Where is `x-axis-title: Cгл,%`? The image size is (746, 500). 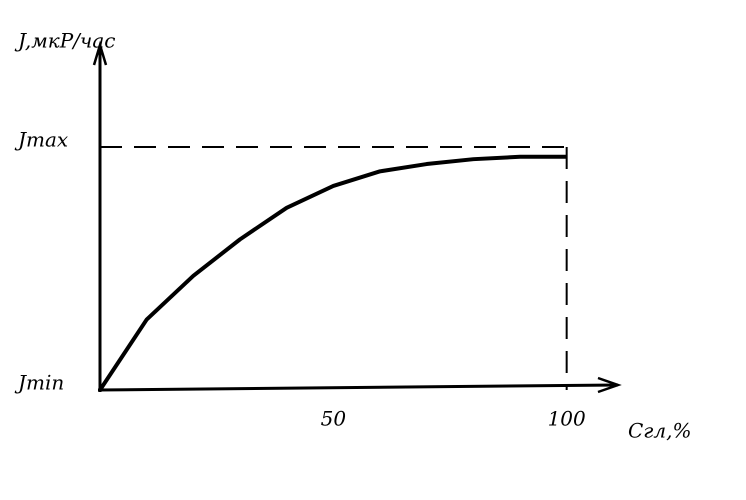 x-axis-title: Cгл,% is located at coordinates (660, 431).